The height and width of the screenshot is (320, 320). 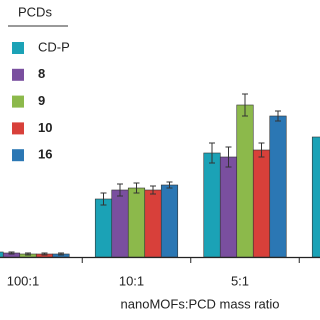 What do you see at coordinates (240, 280) in the screenshot?
I see `x-tick-label: 5:1` at bounding box center [240, 280].